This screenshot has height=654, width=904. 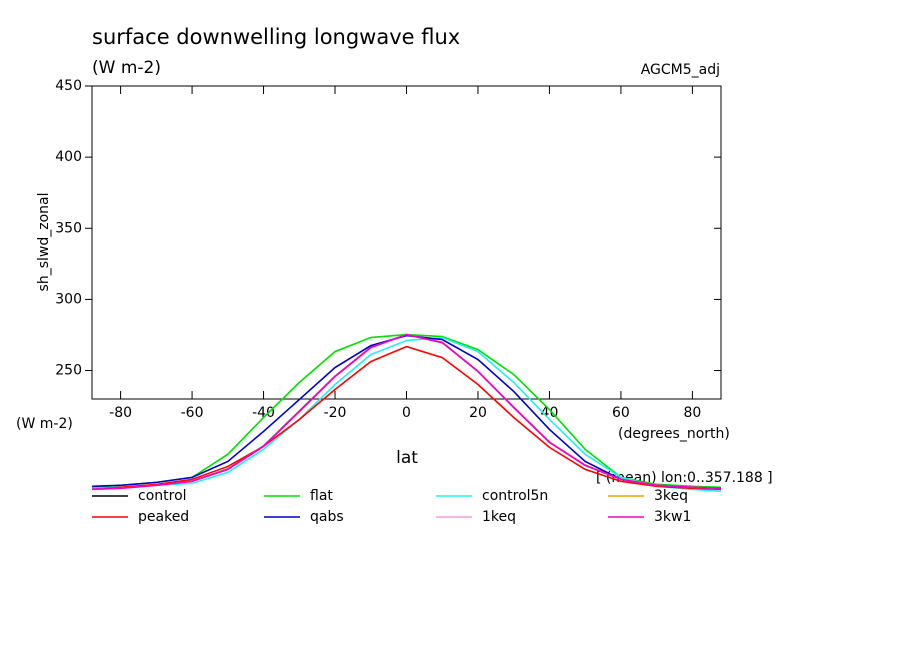 What do you see at coordinates (327, 517) in the screenshot?
I see `legend-label: qabs` at bounding box center [327, 517].